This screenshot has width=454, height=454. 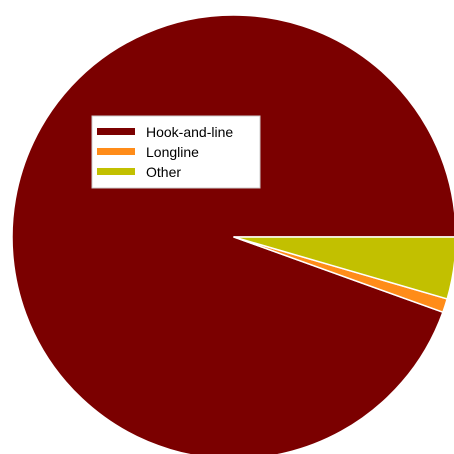 What do you see at coordinates (116, 151) in the screenshot?
I see `legend-swatch-longline` at bounding box center [116, 151].